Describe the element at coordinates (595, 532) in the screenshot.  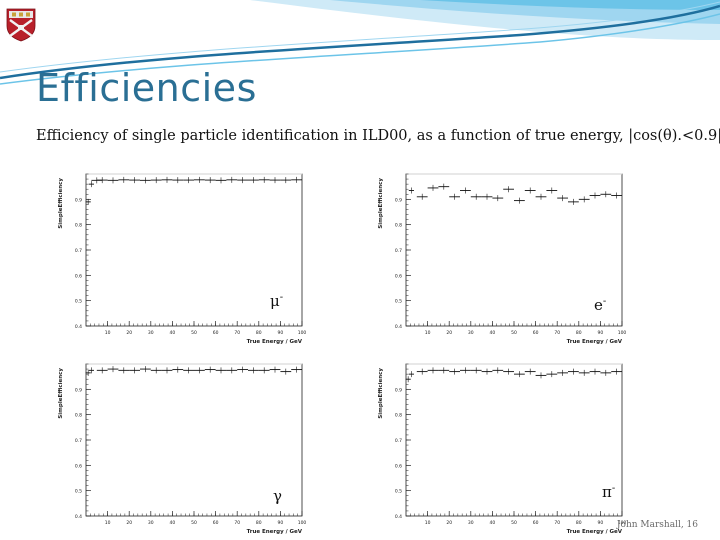
I see `x-axis-label: True Energy / GeV` at that location.